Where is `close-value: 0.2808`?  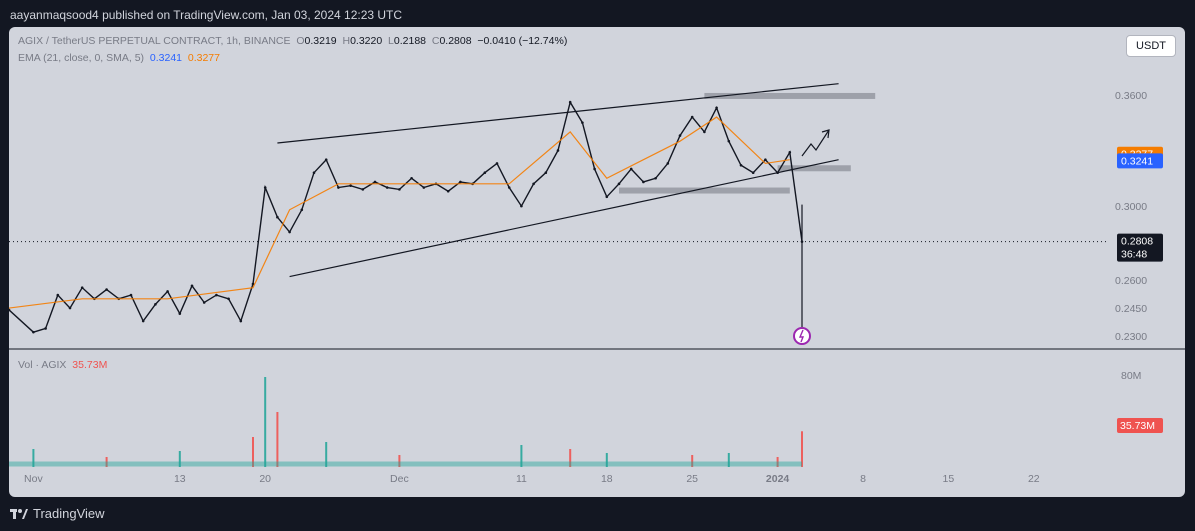
close-value: 0.2808 is located at coordinates (455, 41).